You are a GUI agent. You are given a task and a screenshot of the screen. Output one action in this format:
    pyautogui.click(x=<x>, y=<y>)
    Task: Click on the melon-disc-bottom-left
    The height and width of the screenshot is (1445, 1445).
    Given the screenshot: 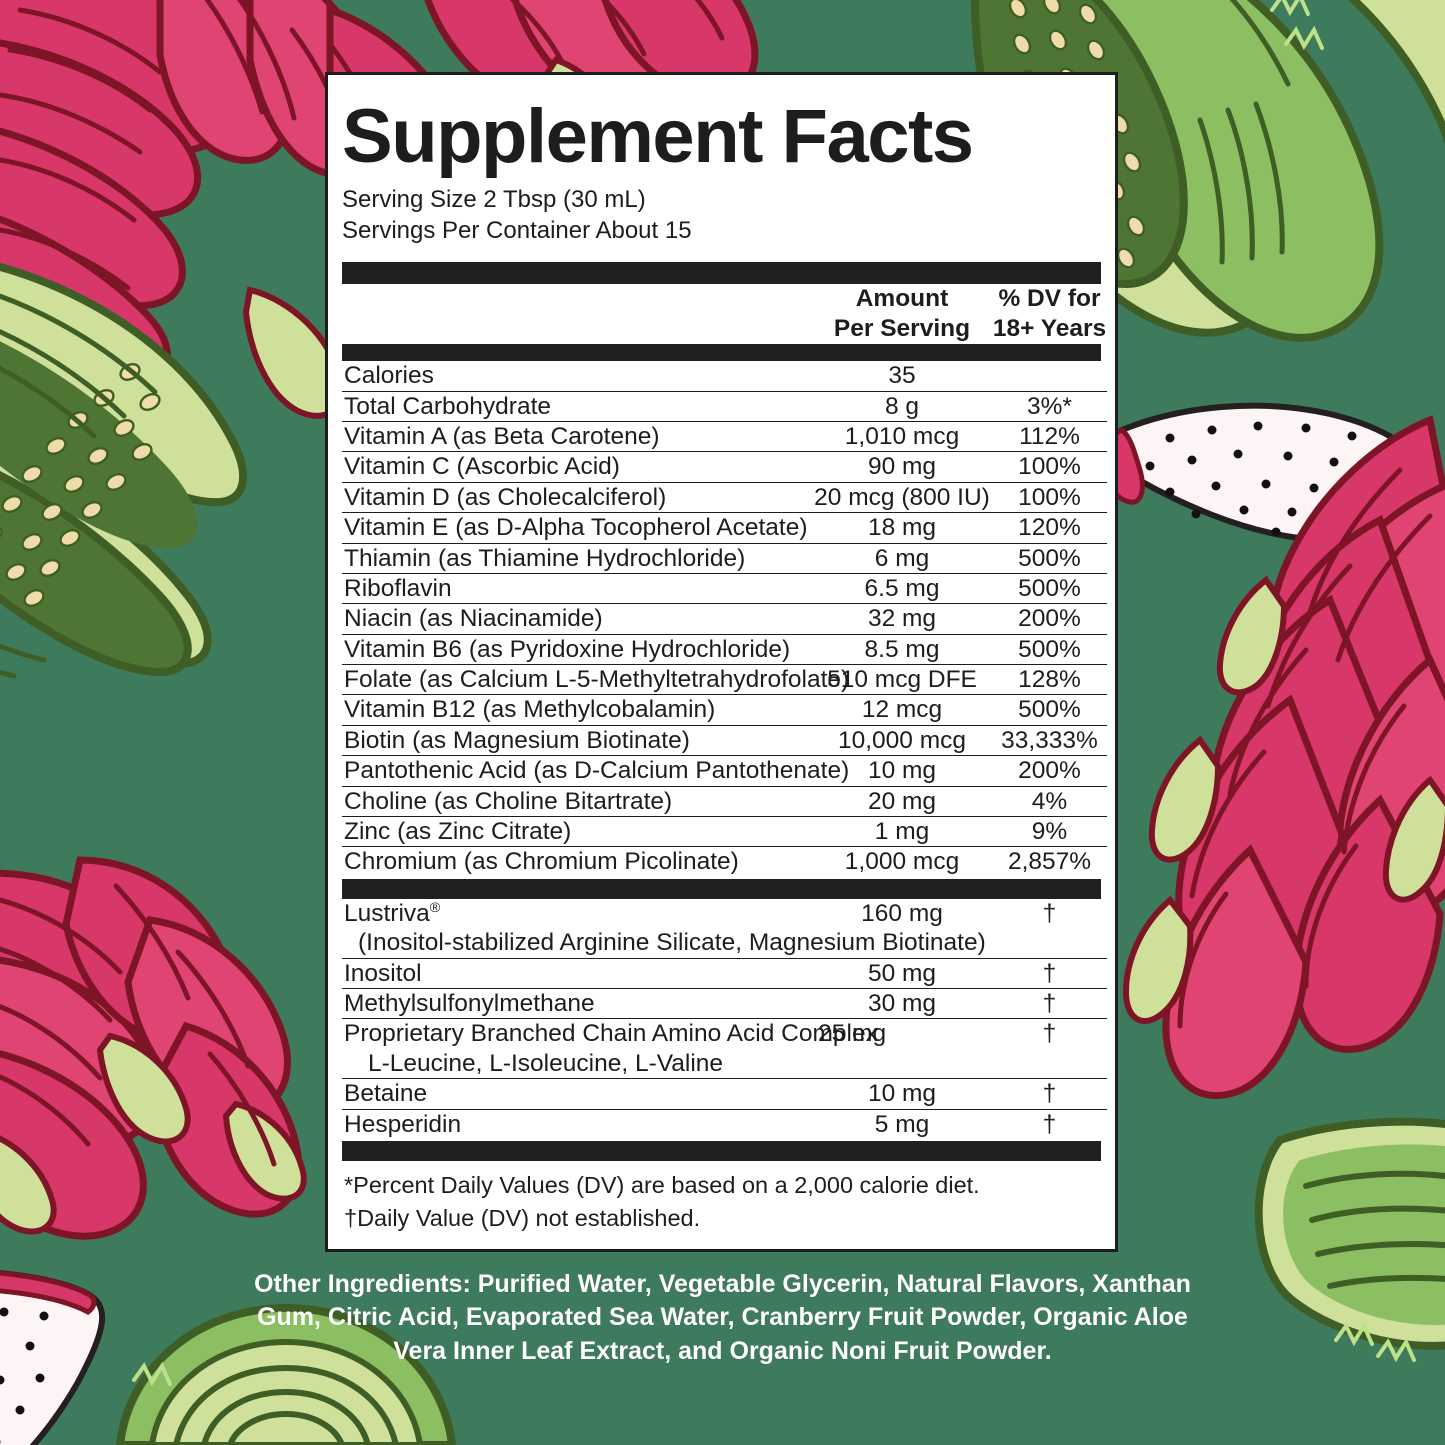 What is the action you would take?
    pyautogui.click(x=286, y=1374)
    